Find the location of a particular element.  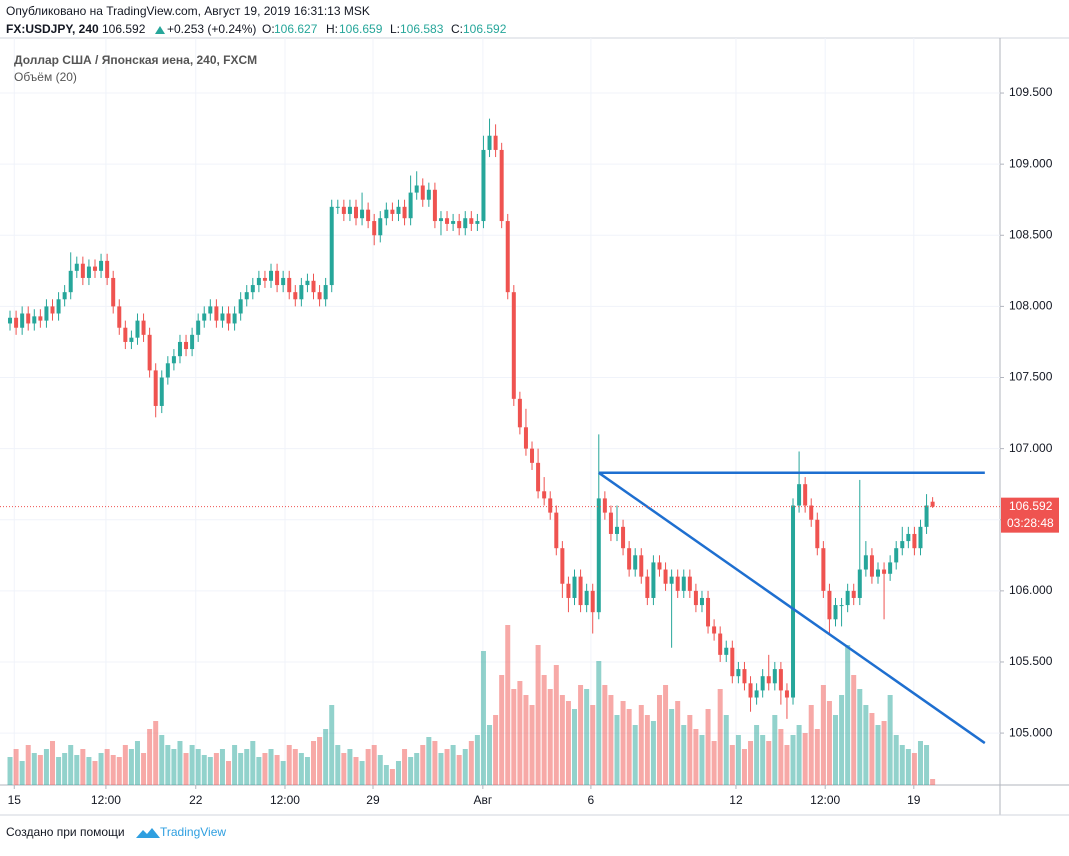

x-tick-label: 6 is located at coordinates (591, 800).